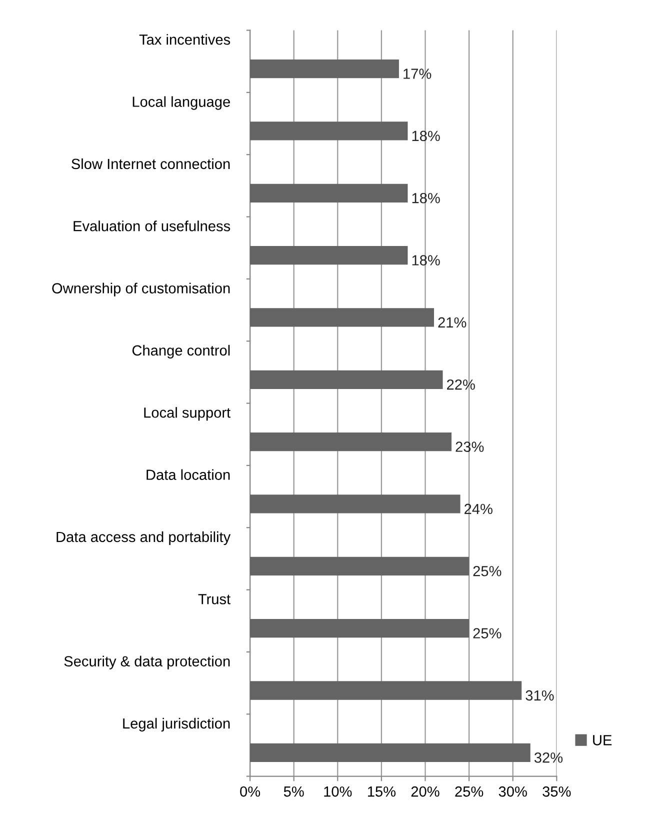 The image size is (658, 818). I want to click on x-tick-label: 20%, so click(425, 791).